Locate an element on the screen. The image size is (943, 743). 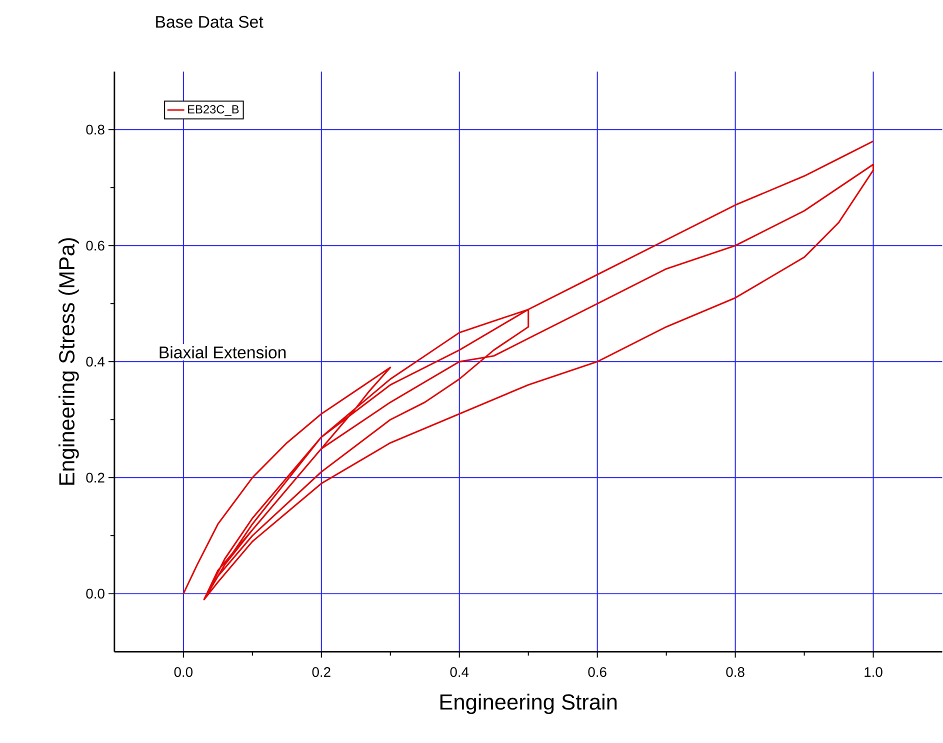
x-tick-label: 0.2 is located at coordinates (321, 672).